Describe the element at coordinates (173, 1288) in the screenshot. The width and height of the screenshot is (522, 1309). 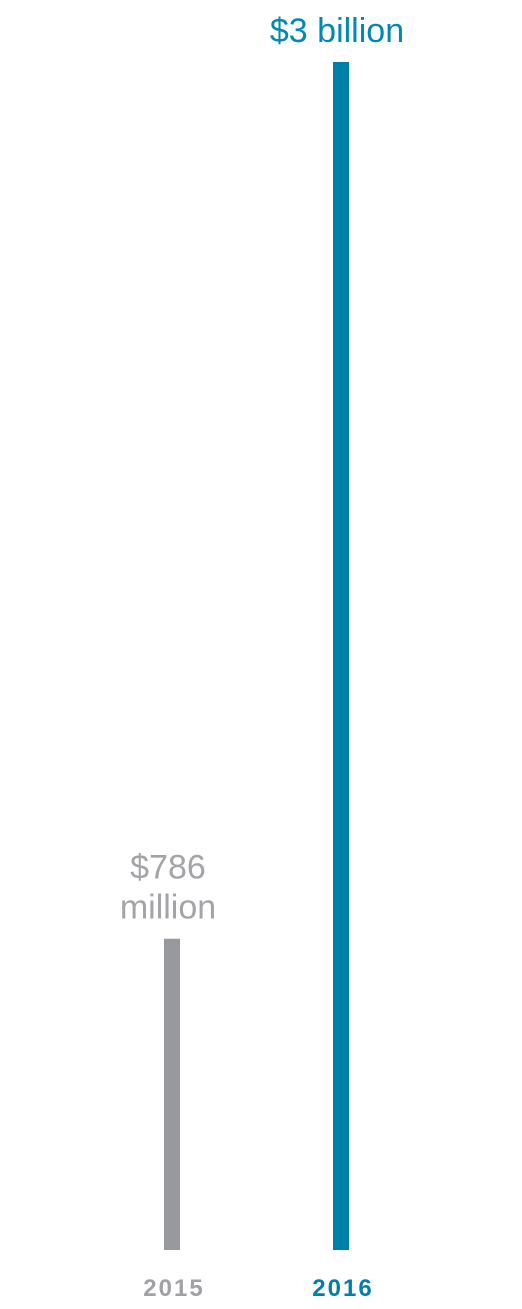
I see `tick-label-2015: 2015` at that location.